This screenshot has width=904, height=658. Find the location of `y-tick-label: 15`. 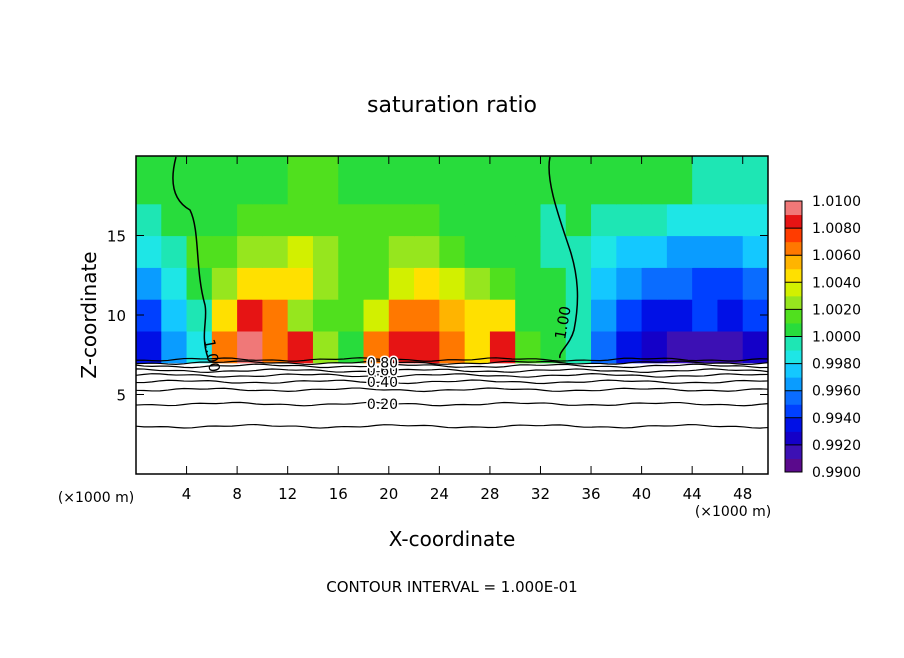

y-tick-label: 15 is located at coordinates (116, 237).